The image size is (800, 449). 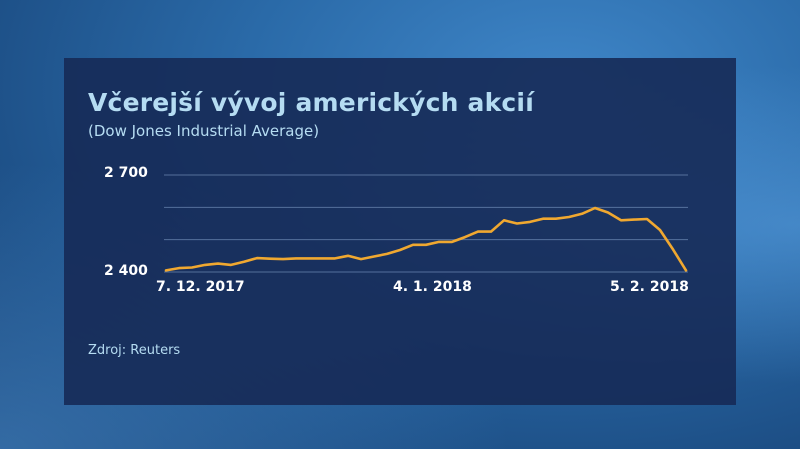 What do you see at coordinates (200, 287) in the screenshot?
I see `x-tick-start: 7. 12. 2017` at bounding box center [200, 287].